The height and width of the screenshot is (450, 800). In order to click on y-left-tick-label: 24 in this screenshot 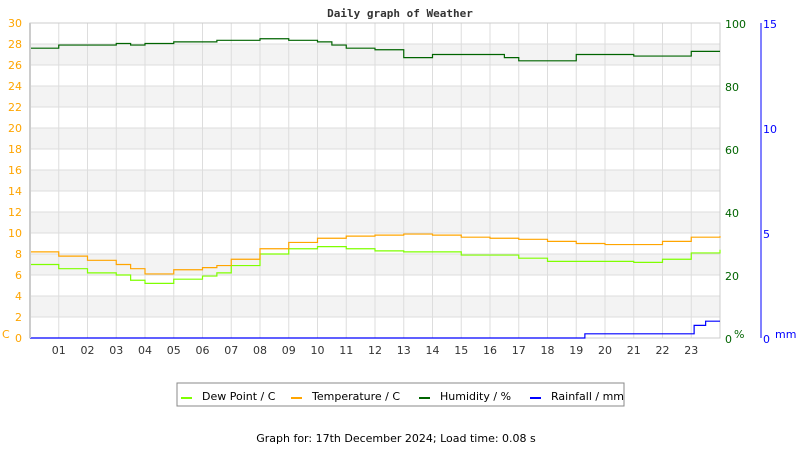, I will do `click(15, 86)`.